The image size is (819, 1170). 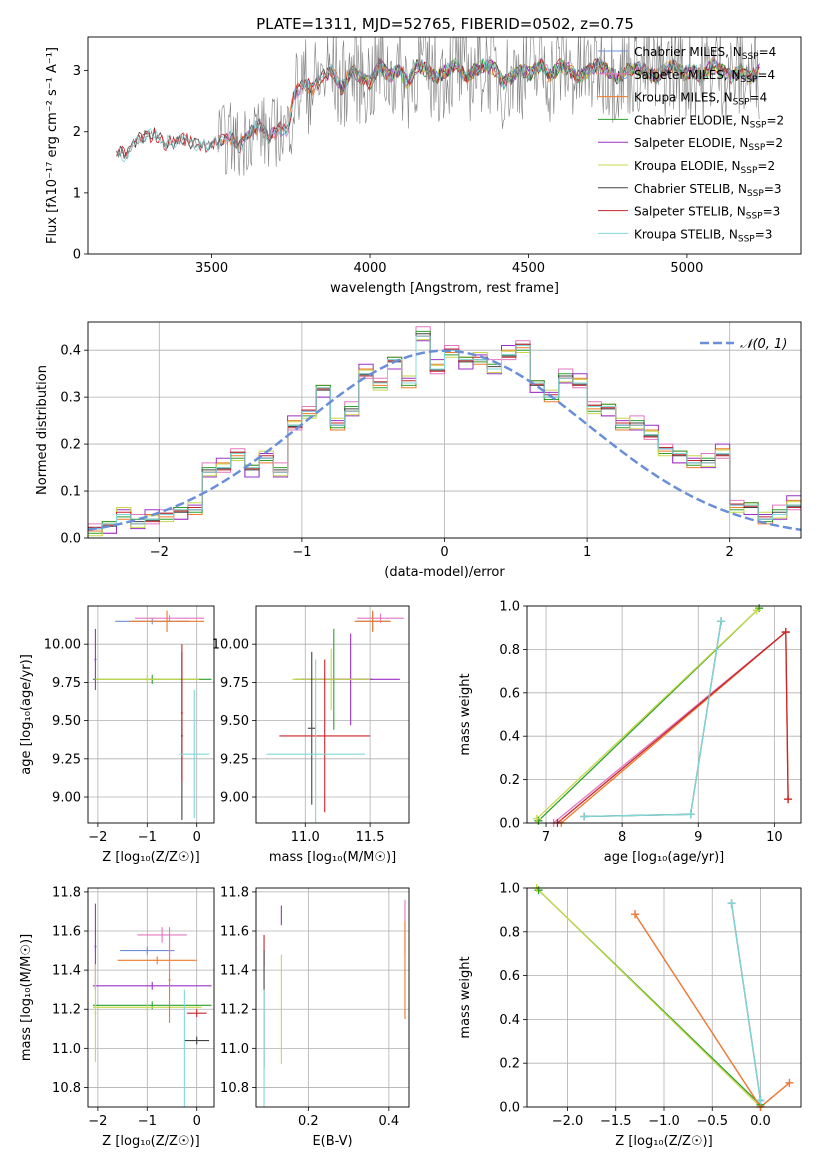 What do you see at coordinates (70, 492) in the screenshot?
I see `y-tick-label: 0.1` at bounding box center [70, 492].